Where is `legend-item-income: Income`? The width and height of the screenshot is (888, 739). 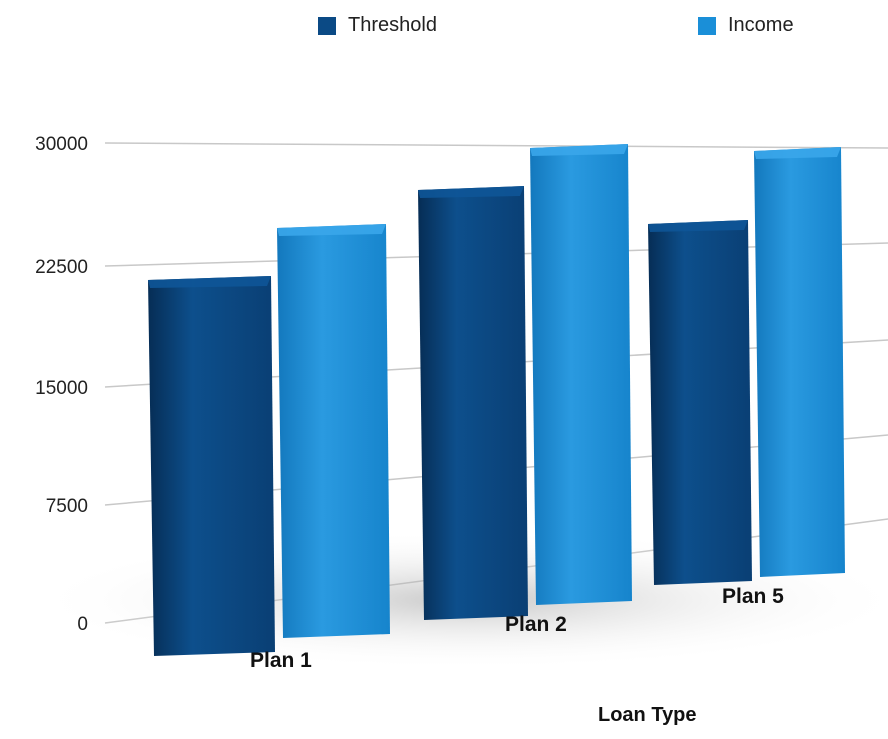 legend-item-income: Income is located at coordinates (746, 25).